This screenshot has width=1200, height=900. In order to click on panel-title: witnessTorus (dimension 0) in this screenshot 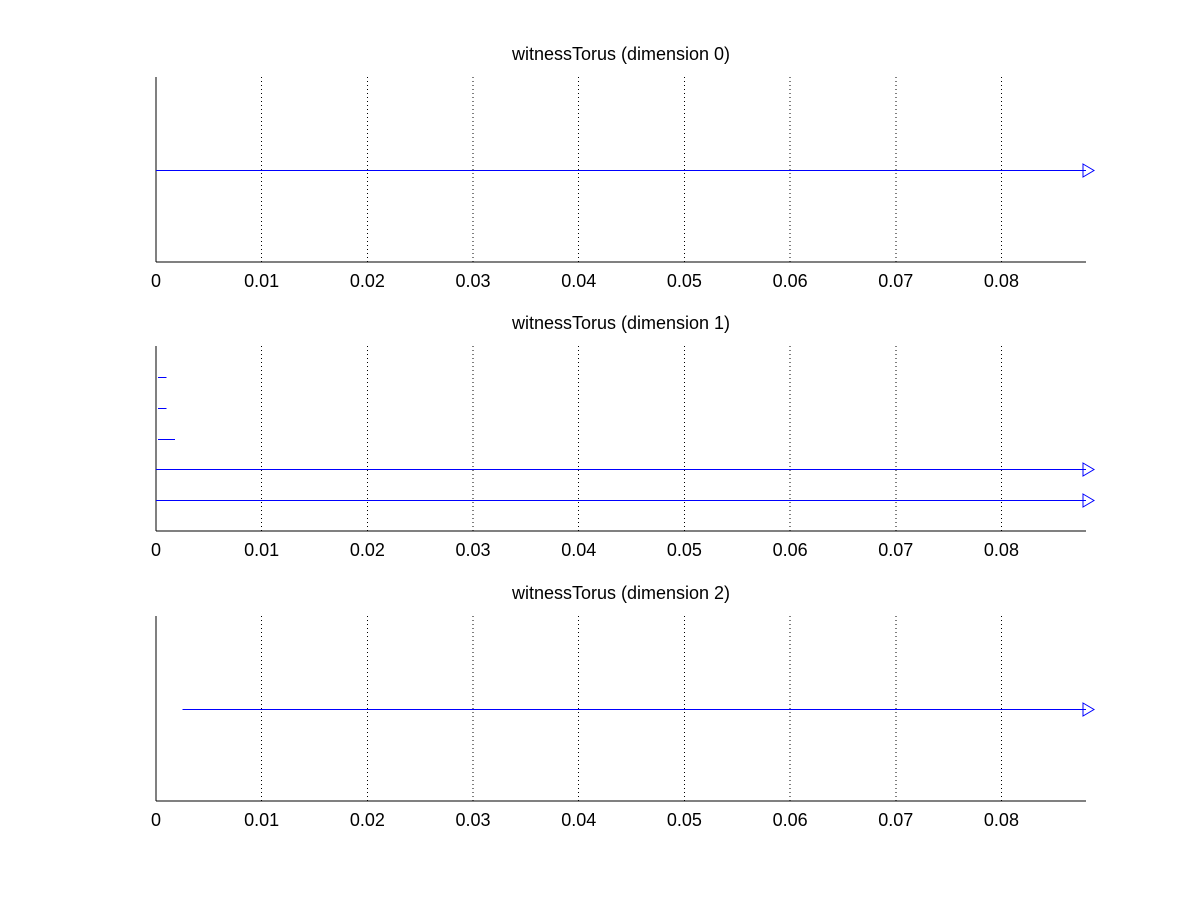, I will do `click(620, 54)`.